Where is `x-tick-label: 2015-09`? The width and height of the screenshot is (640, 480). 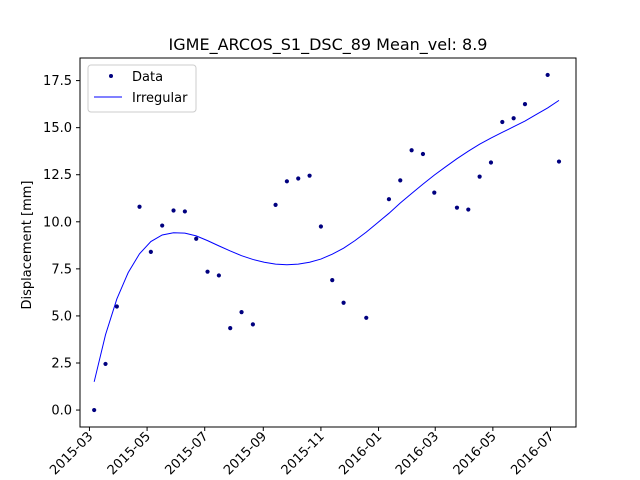
x-tick-label: 2015-09 is located at coordinates (245, 453).